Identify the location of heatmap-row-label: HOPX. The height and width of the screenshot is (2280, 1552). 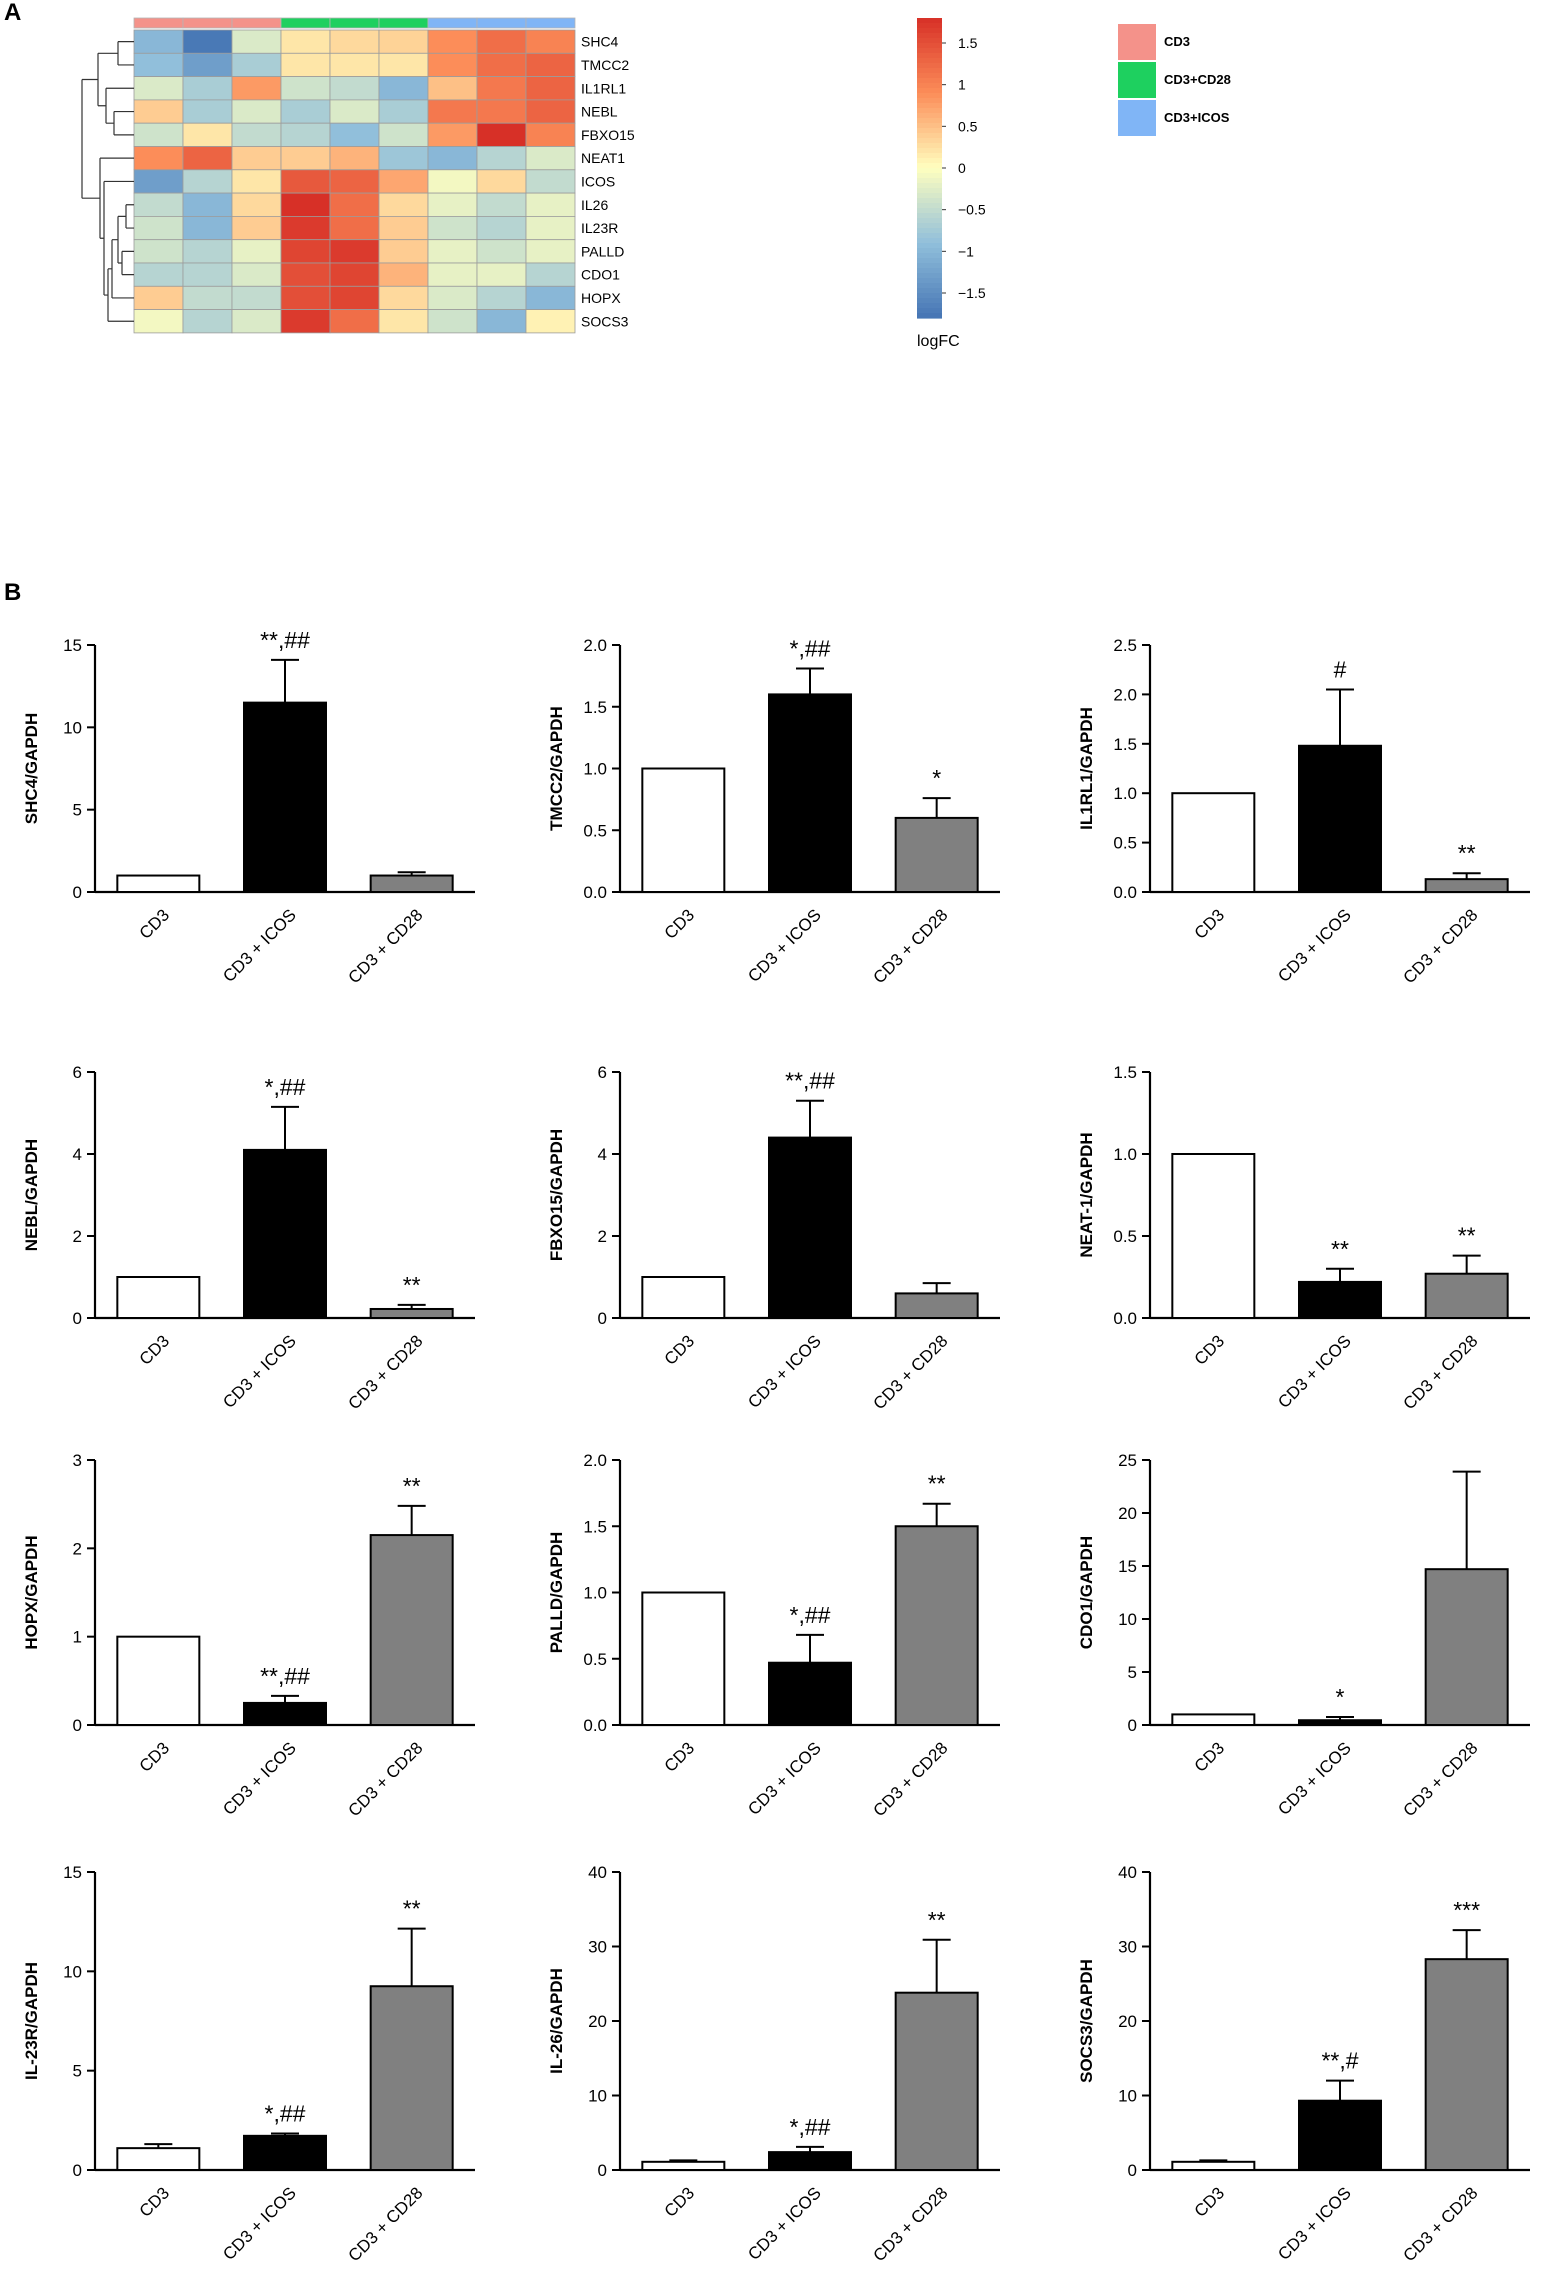
(601, 298).